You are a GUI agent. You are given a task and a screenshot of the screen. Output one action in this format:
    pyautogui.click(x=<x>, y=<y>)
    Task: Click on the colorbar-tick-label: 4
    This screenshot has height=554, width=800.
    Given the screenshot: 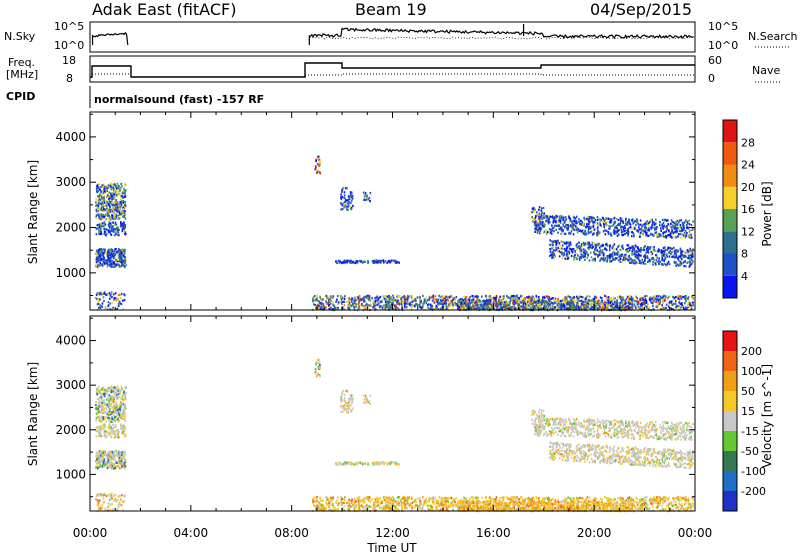 What is the action you would take?
    pyautogui.click(x=744, y=276)
    